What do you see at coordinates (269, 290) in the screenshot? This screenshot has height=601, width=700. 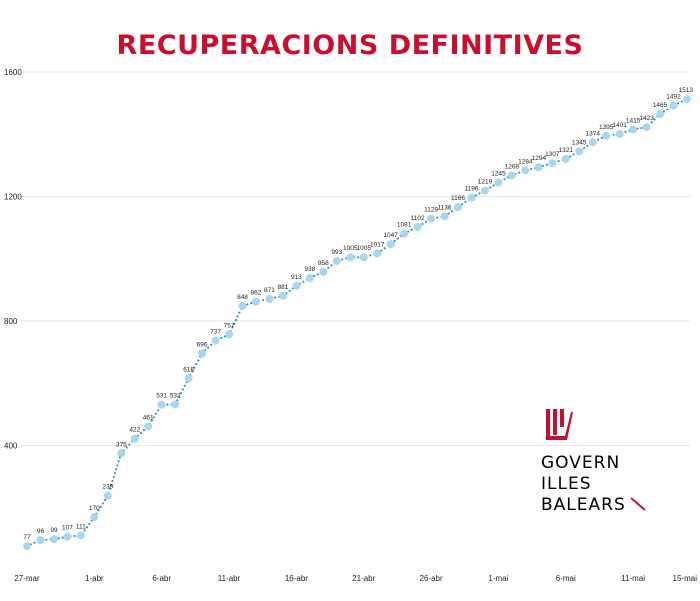 I see `data-label: 871` at bounding box center [269, 290].